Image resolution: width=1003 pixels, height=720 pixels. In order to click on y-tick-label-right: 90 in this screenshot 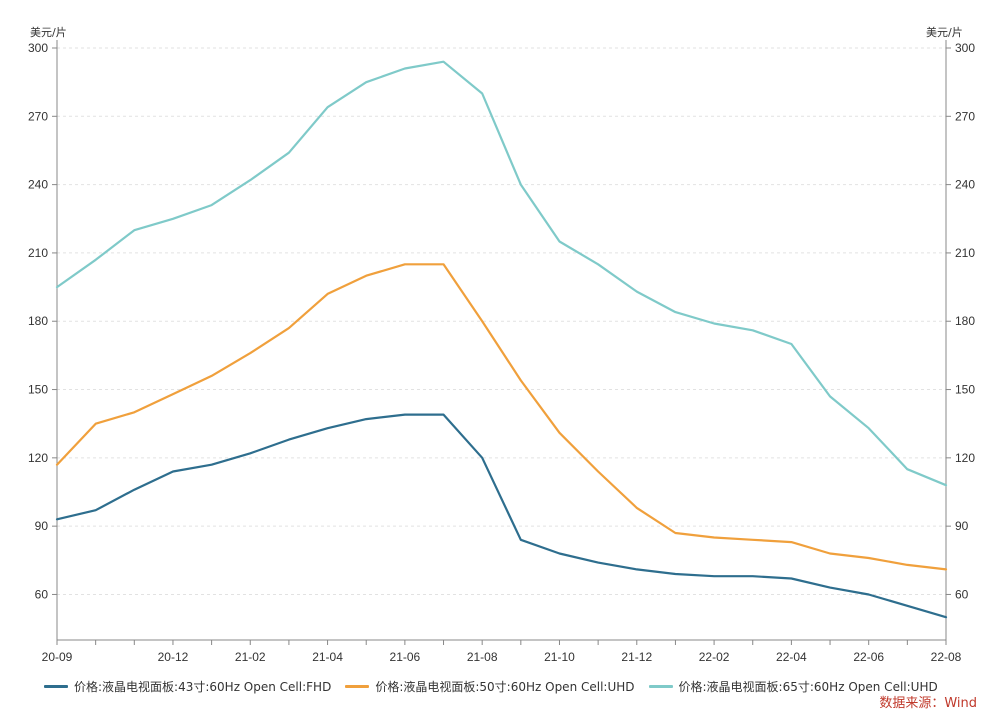, I will do `click(962, 526)`.